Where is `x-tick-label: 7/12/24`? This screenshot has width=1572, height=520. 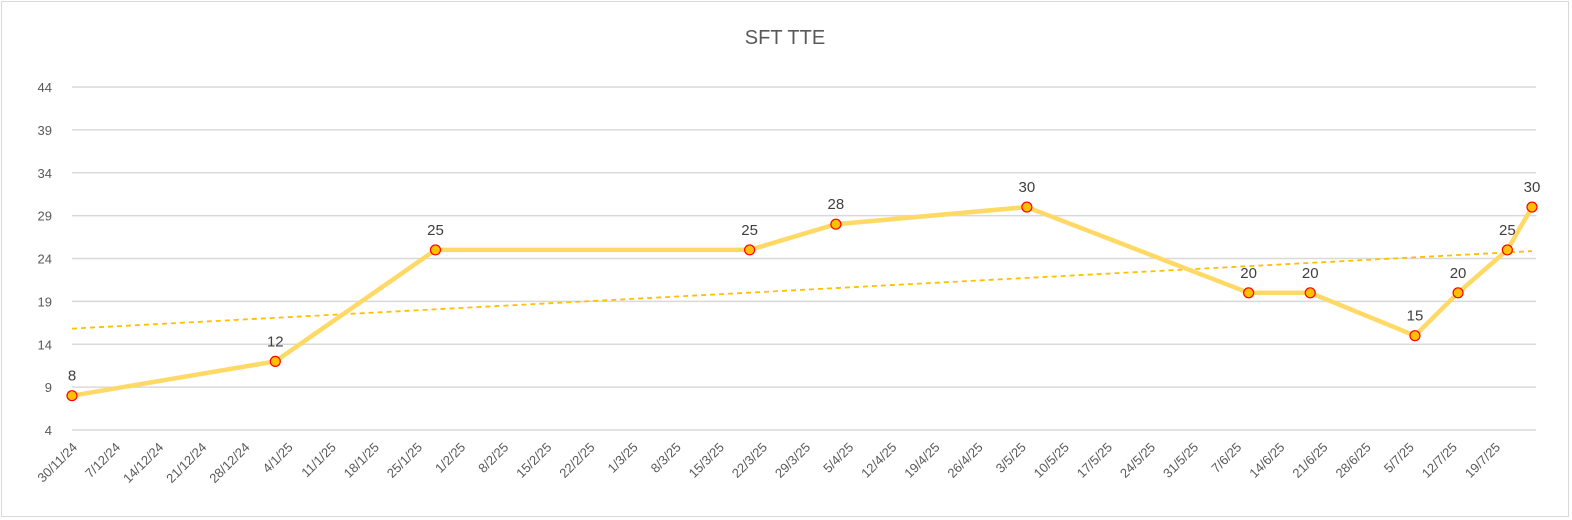 x-tick-label: 7/12/24 is located at coordinates (102, 460).